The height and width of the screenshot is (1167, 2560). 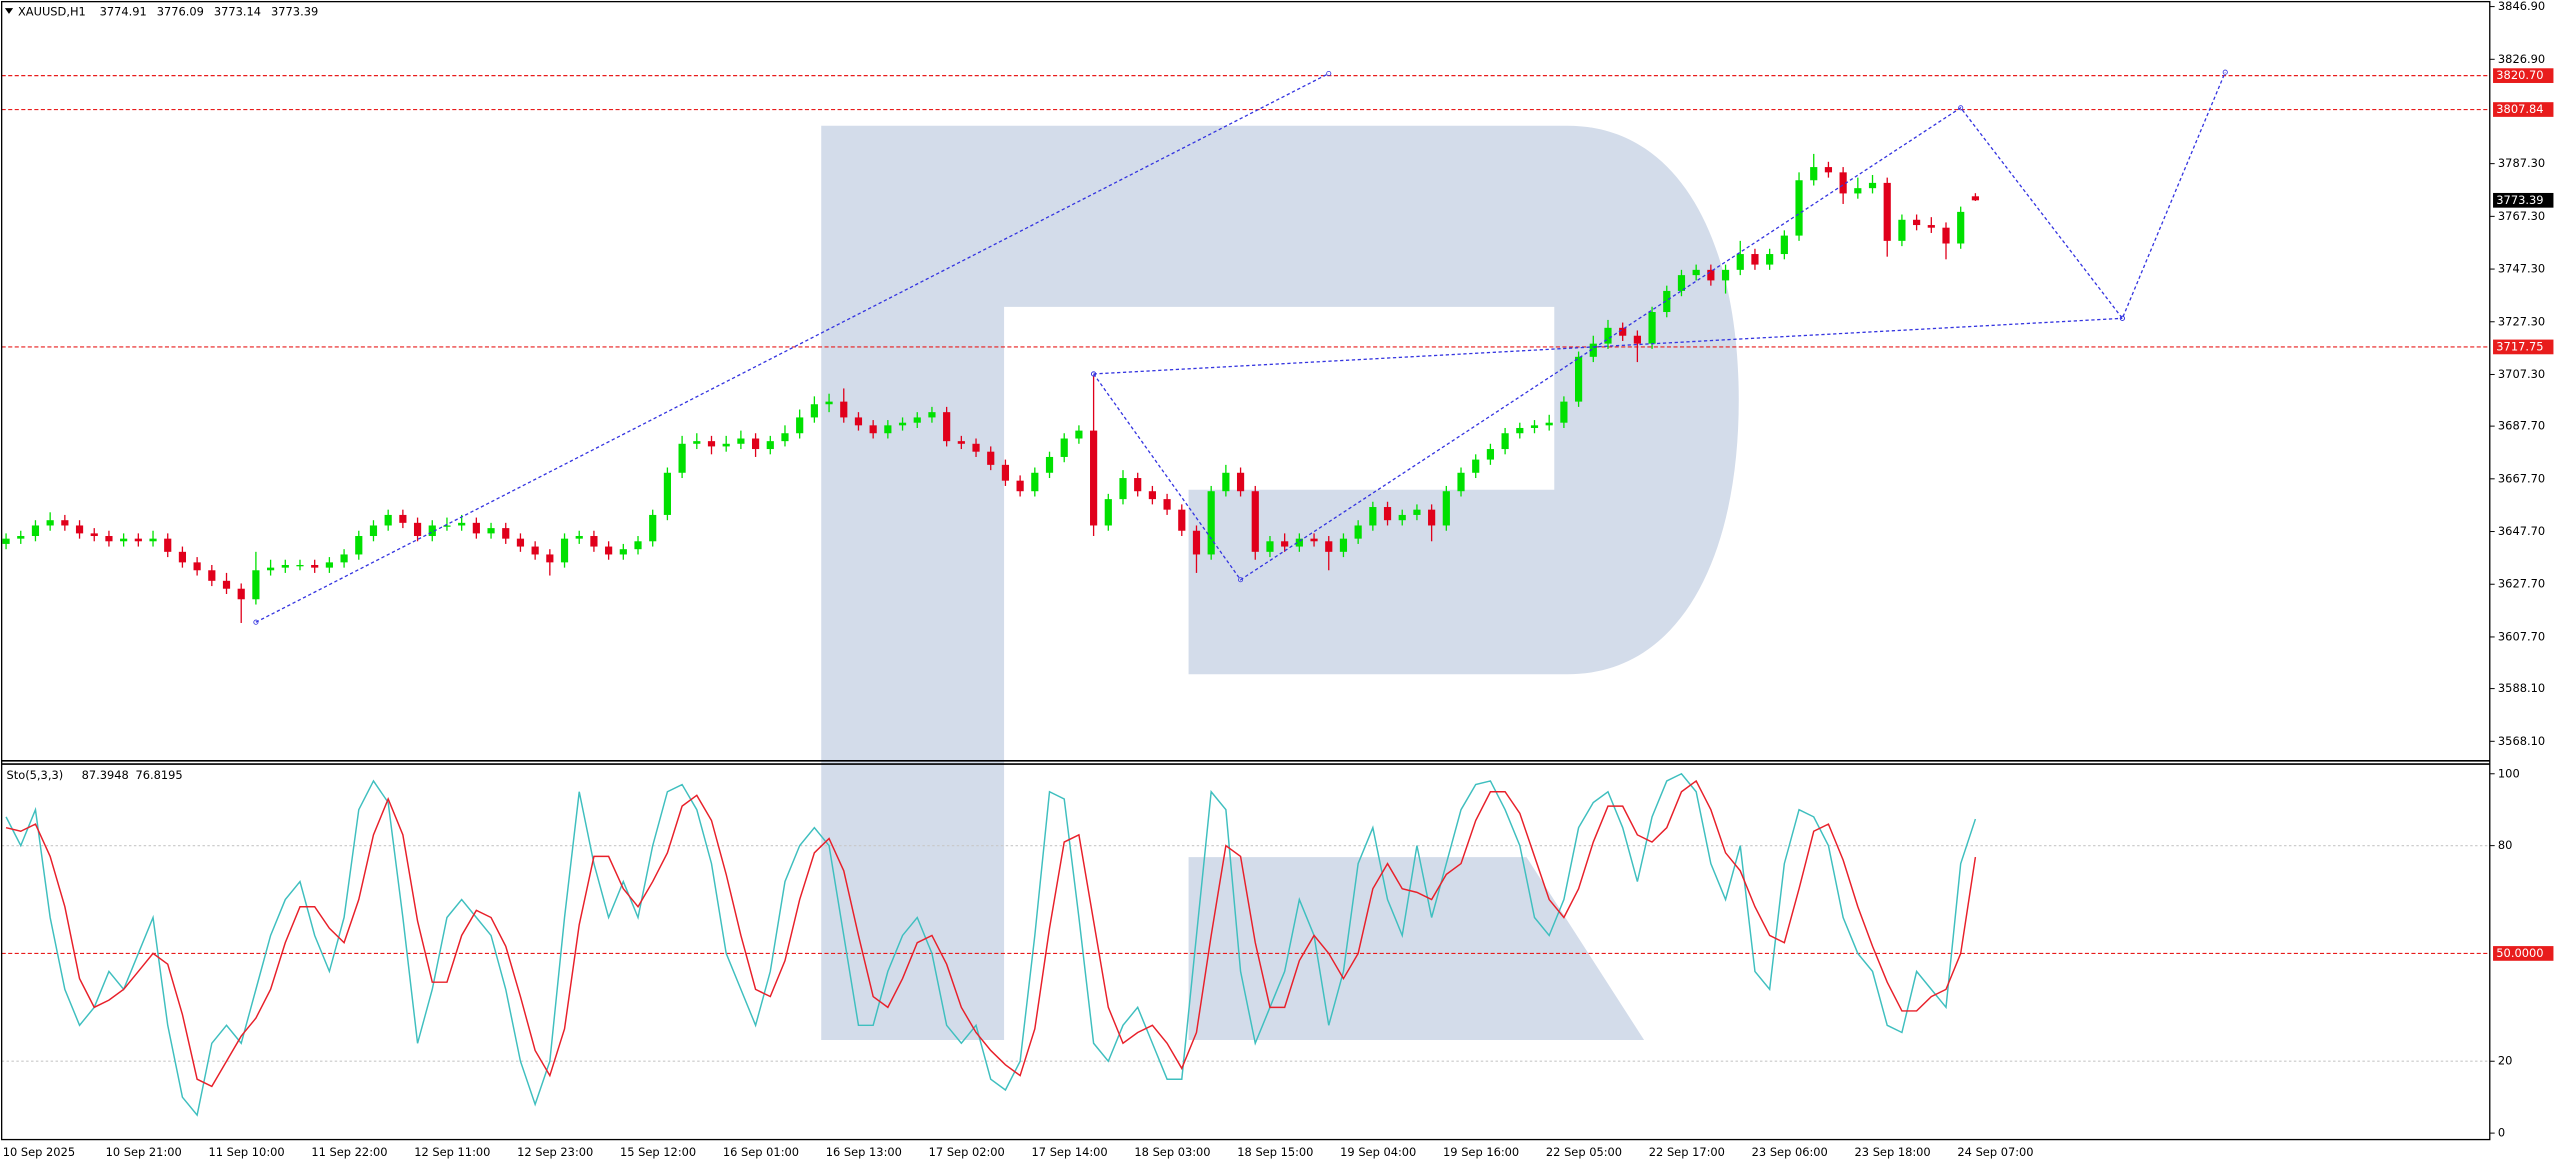 I want to click on y-tick-label: 100, so click(x=2509, y=773).